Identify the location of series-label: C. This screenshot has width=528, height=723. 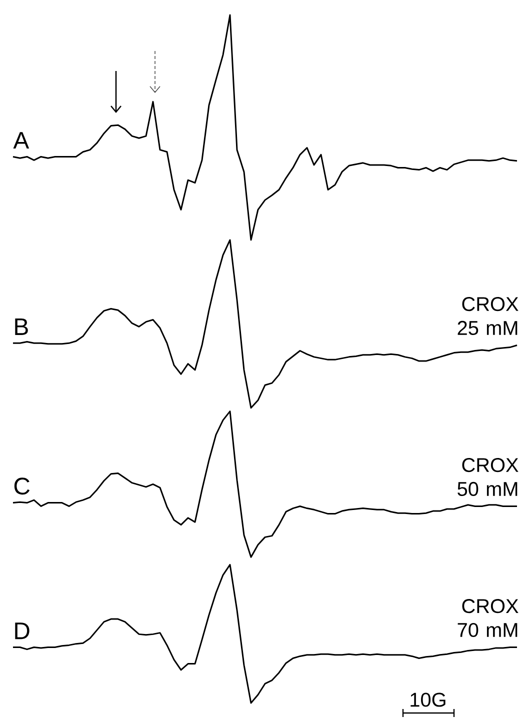
(22, 486).